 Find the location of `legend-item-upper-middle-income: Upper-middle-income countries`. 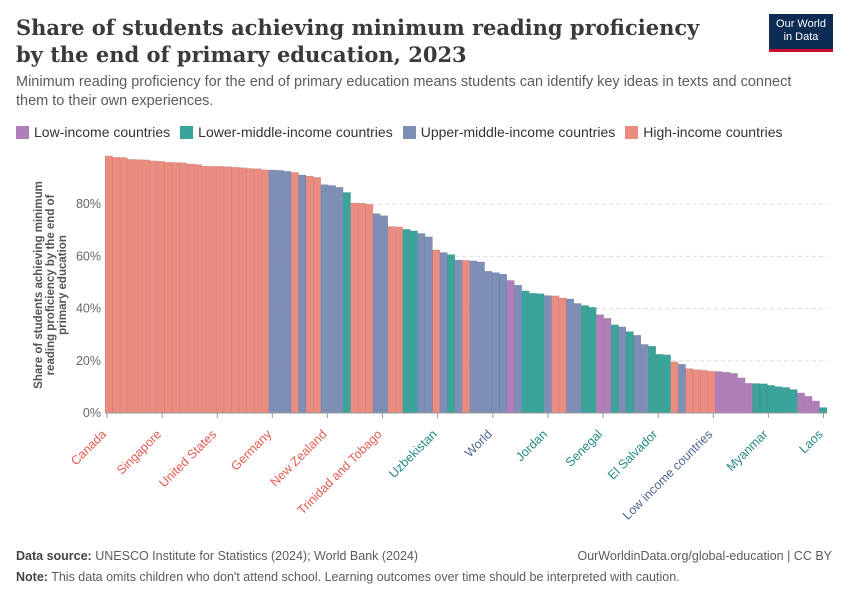

legend-item-upper-middle-income: Upper-middle-income countries is located at coordinates (508, 132).